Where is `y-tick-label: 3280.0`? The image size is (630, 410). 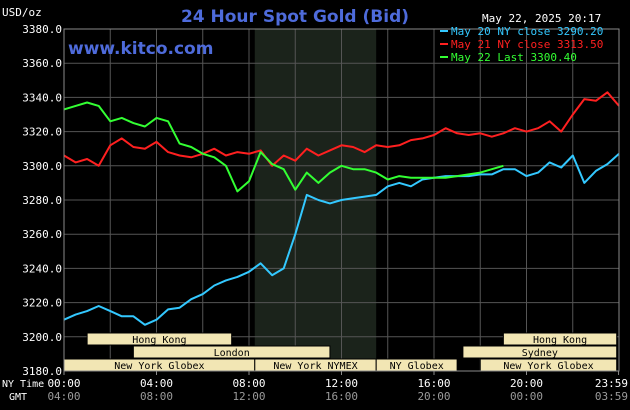
y-tick-label: 3280.0 is located at coordinates (42, 200).